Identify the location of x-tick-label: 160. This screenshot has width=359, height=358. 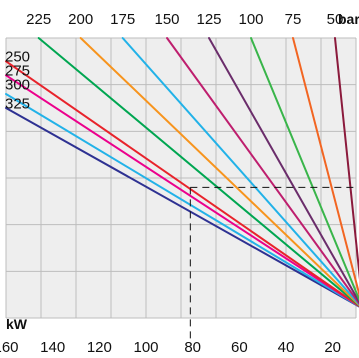
(9, 347).